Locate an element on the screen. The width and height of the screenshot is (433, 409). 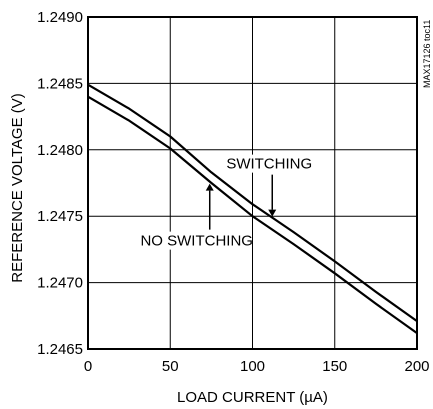
y-tick-label-0: 1.2465 is located at coordinates (60, 349).